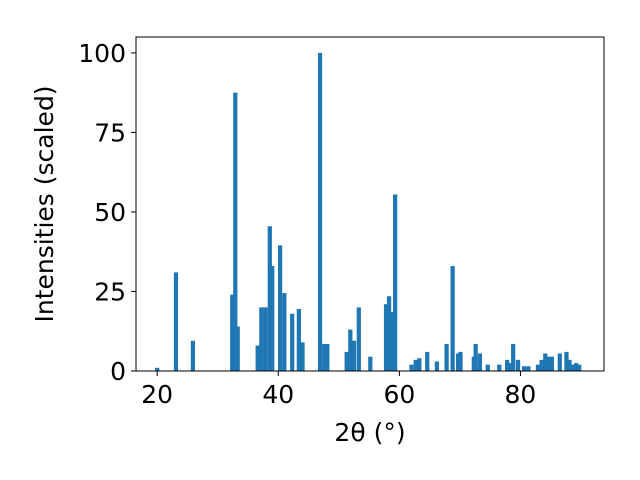 The image size is (640, 480). Describe the element at coordinates (157, 394) in the screenshot. I see `x-tick-label: 20` at that location.